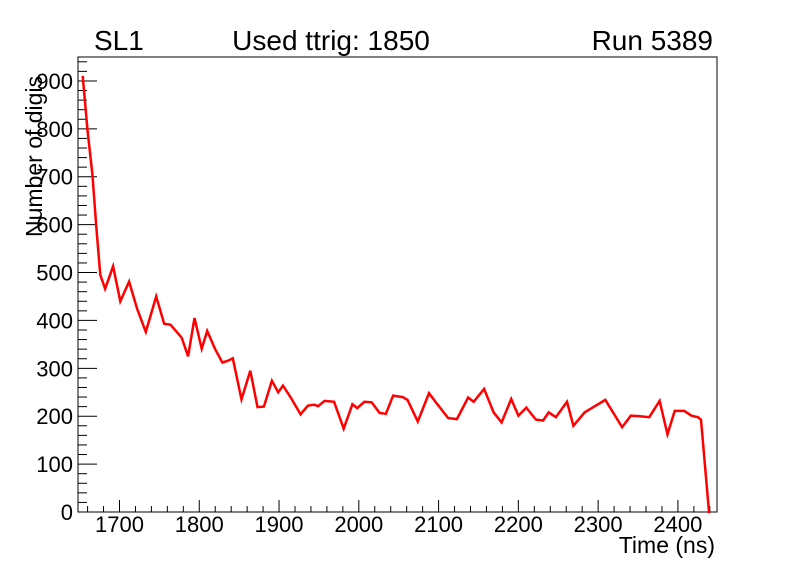 Image resolution: width=796 pixels, height=572 pixels. I want to click on y-tick-label: 600, so click(54, 225).